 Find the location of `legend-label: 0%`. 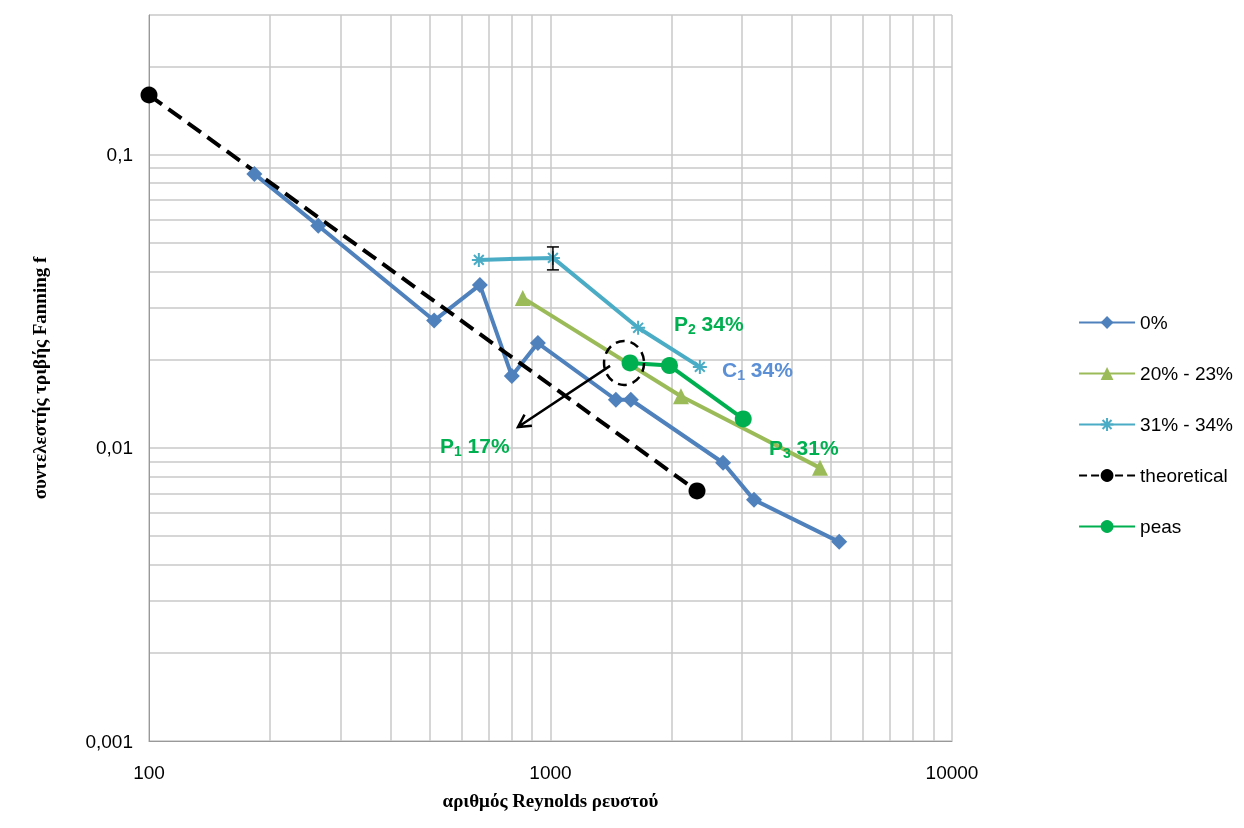

legend-label: 0% is located at coordinates (1154, 322).